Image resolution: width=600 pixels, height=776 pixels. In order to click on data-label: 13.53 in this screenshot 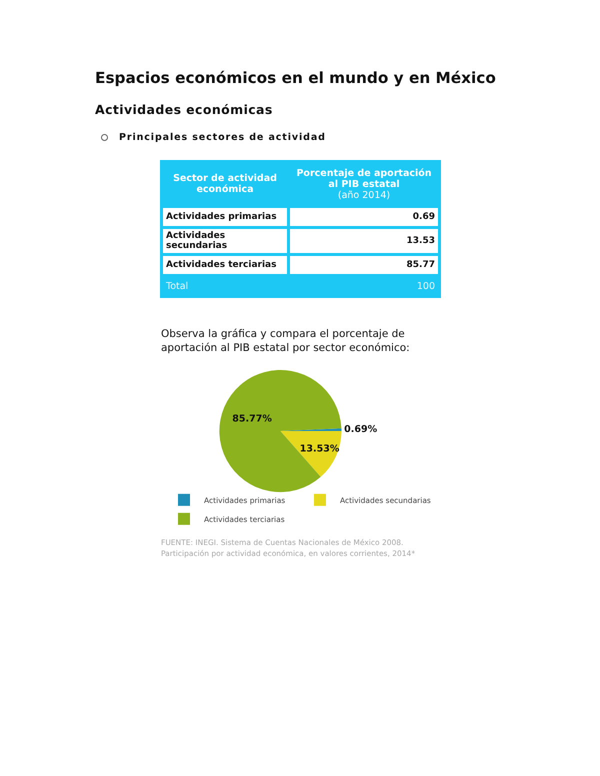, I will do `click(364, 241)`.